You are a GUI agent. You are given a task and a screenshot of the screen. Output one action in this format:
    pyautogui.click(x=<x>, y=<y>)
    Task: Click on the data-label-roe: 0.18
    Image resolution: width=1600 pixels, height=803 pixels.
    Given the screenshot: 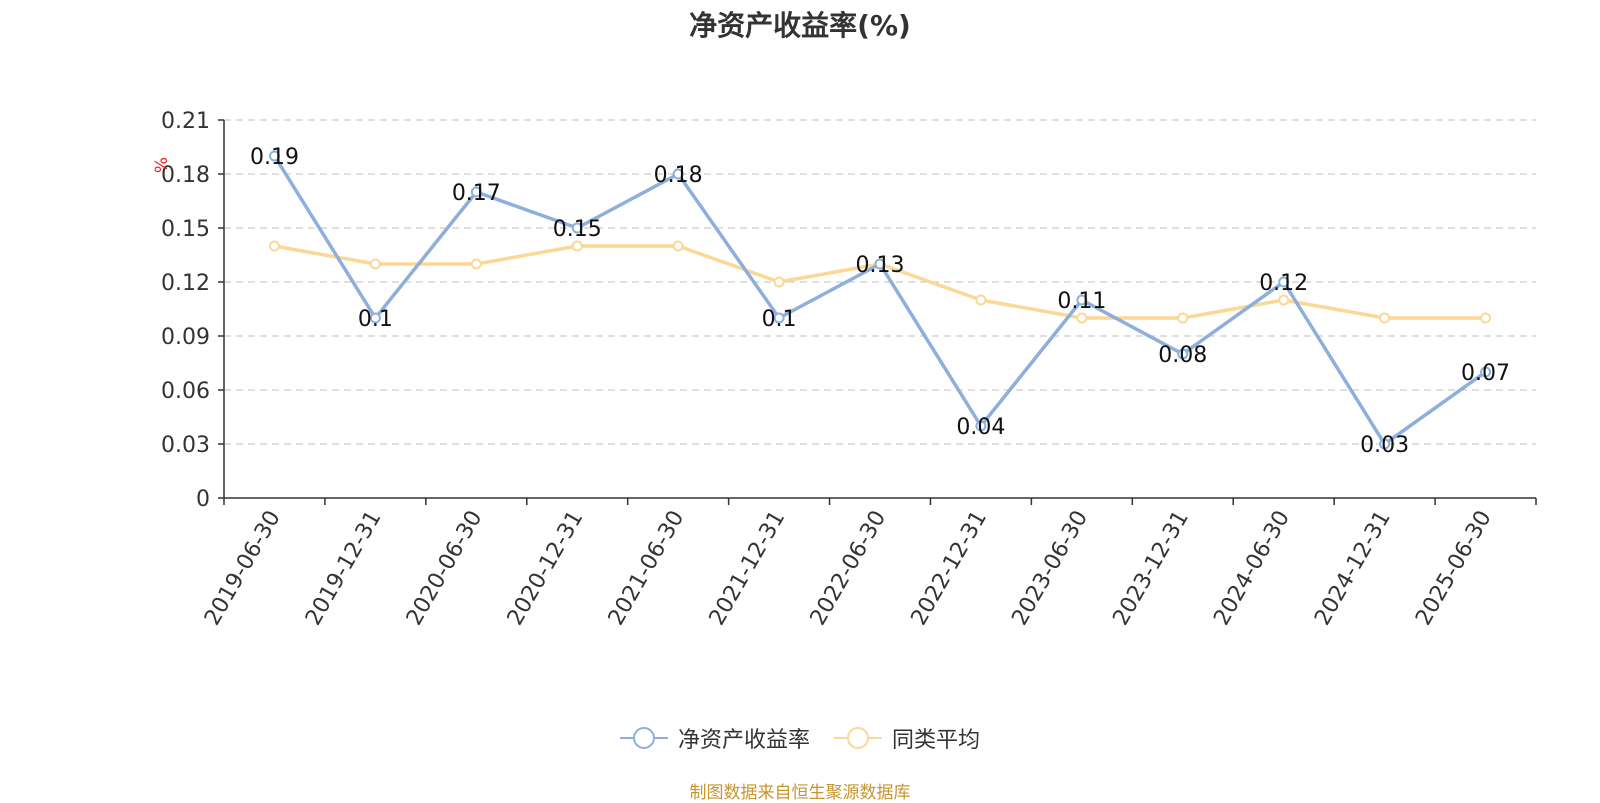 What is the action you would take?
    pyautogui.click(x=678, y=175)
    